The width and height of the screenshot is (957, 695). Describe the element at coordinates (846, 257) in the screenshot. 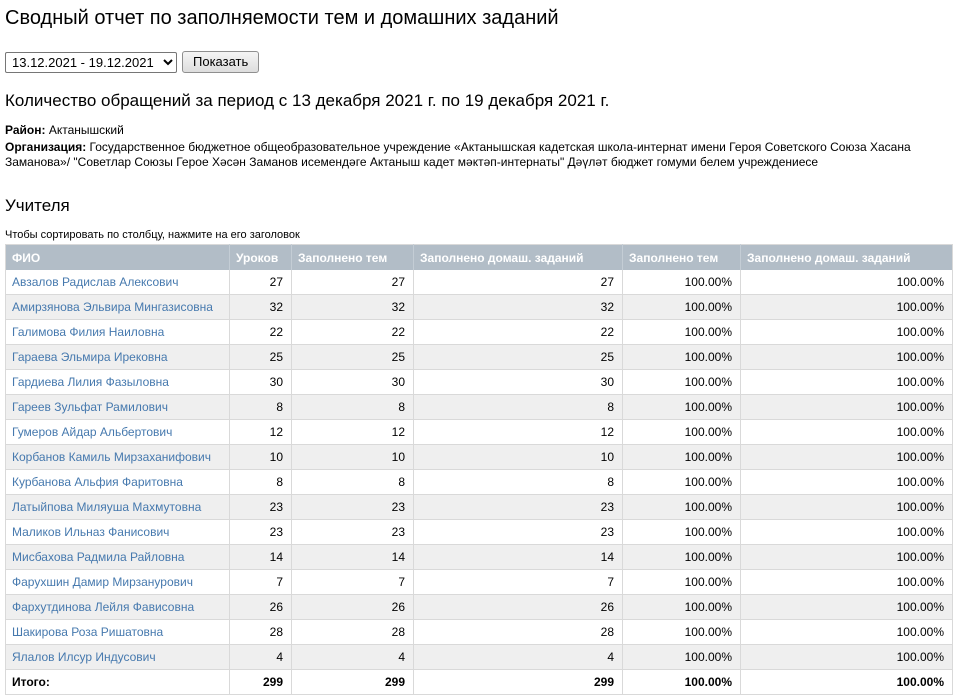

I see `column-header-homework-percent: Заполнено домаш. заданий` at that location.